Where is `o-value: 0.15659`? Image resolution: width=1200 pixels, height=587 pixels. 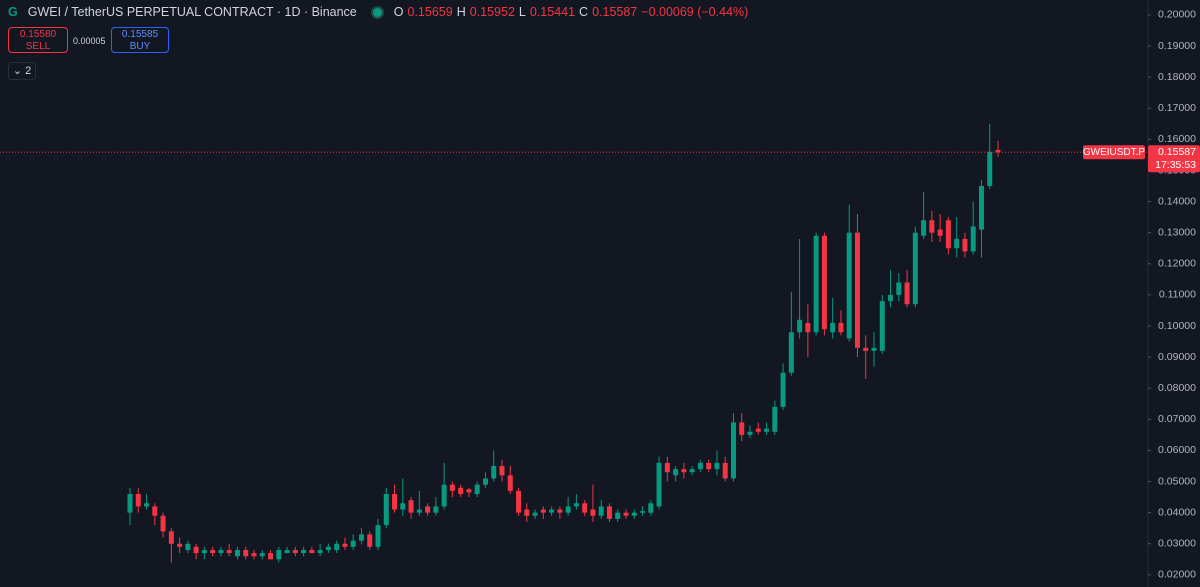 o-value: 0.15659 is located at coordinates (430, 12).